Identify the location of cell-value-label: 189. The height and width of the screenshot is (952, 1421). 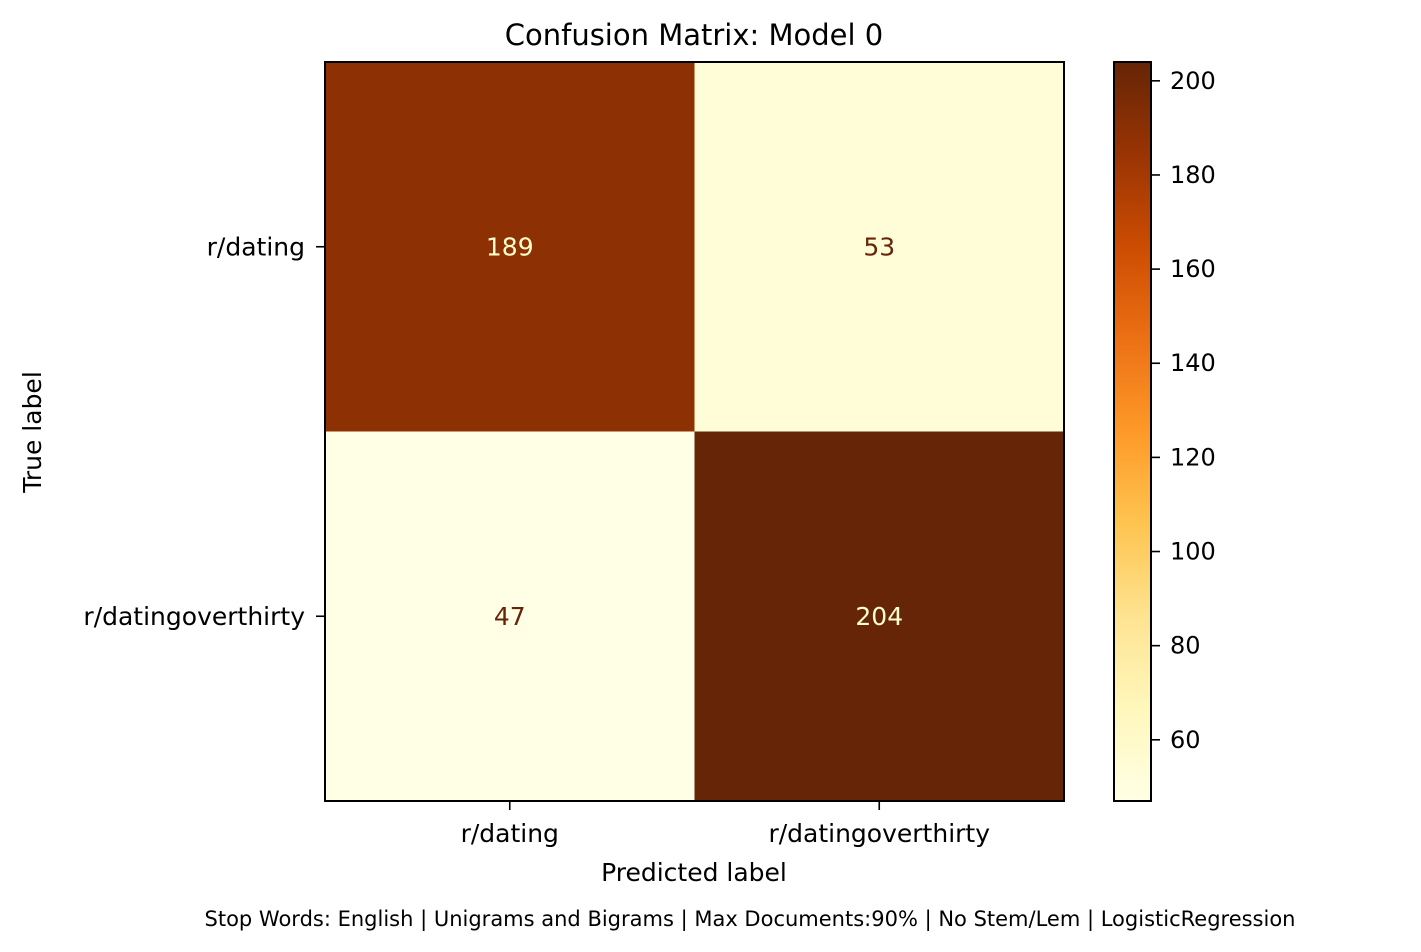
(510, 246).